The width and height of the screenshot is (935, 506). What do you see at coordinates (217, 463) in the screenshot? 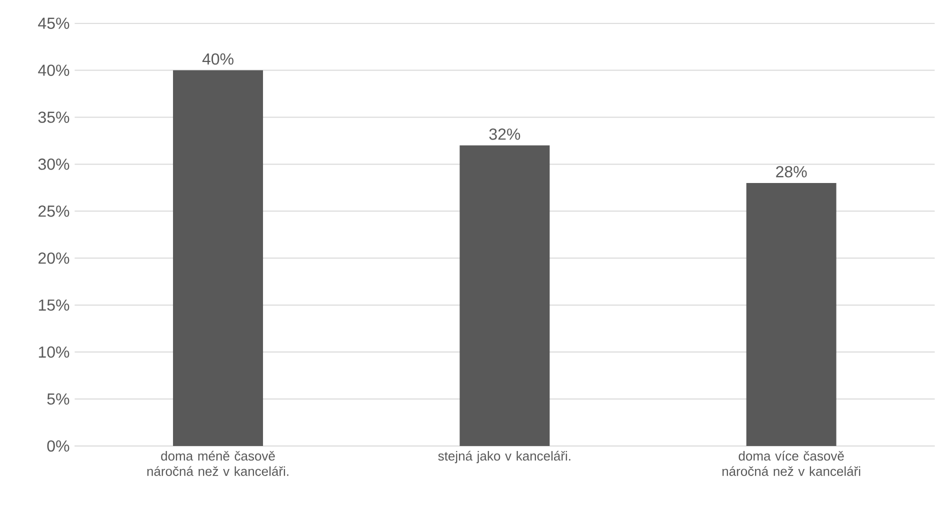
I see `x-tick-label: doma méně časově náročná než v kanceláři.` at bounding box center [217, 463].